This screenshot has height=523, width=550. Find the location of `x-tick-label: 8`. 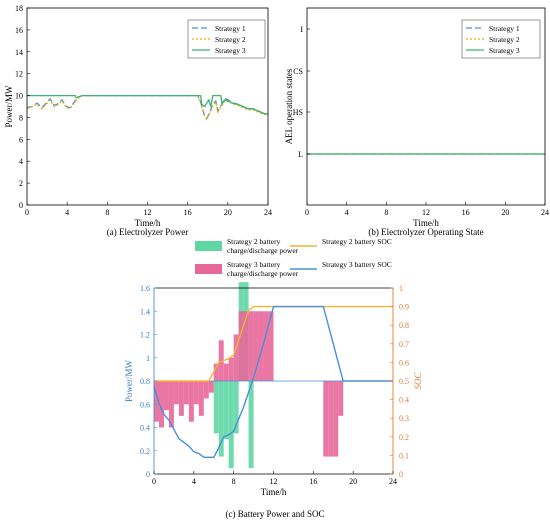

x-tick-label: 8 is located at coordinates (107, 212).